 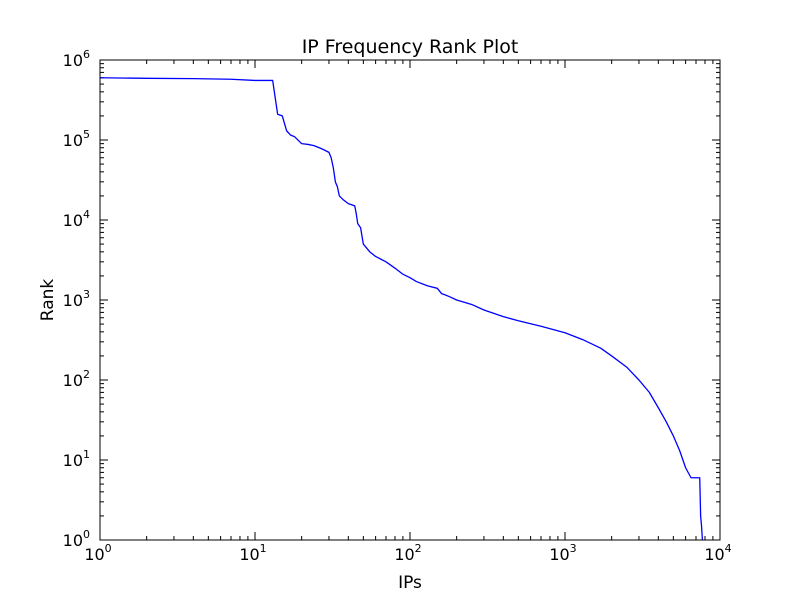 I want to click on y-tick-label-exponent: 5, so click(x=86, y=134).